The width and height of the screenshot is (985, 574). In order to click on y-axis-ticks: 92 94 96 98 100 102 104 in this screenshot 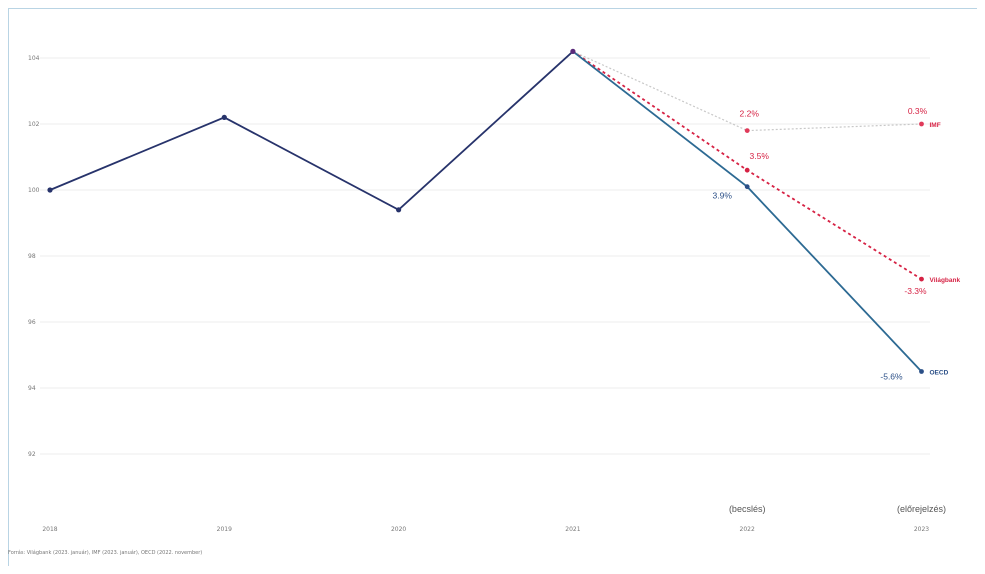, I will do `click(34, 256)`.